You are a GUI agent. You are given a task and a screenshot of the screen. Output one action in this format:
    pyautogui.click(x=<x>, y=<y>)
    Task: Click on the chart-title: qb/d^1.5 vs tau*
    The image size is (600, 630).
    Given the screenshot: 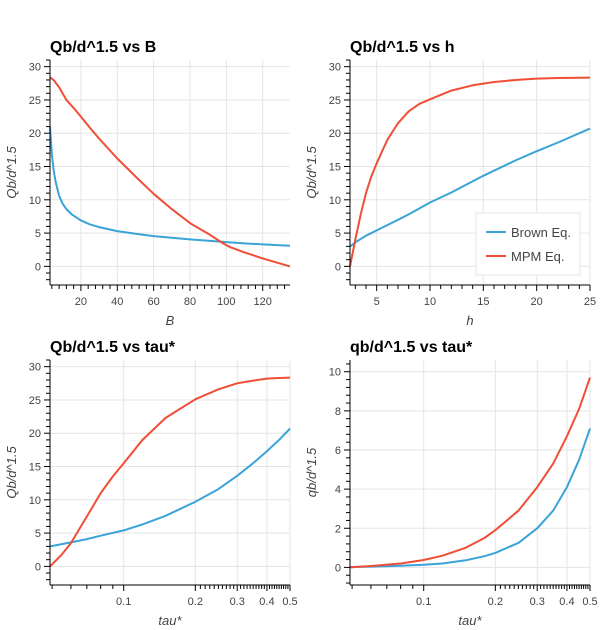 What is the action you would take?
    pyautogui.click(x=411, y=347)
    